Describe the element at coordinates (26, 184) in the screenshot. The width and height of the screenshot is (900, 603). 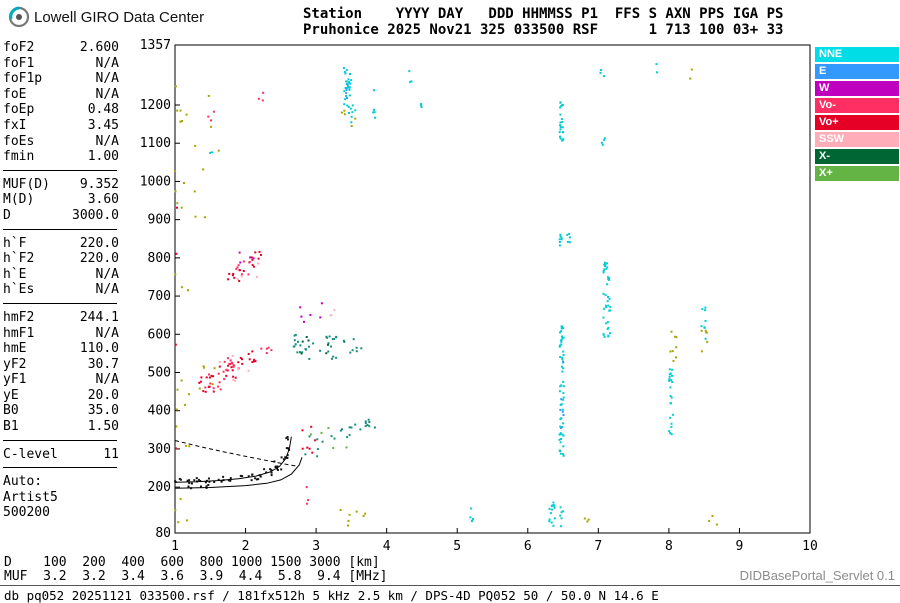
I see `param-label: MUF(D)` at that location.